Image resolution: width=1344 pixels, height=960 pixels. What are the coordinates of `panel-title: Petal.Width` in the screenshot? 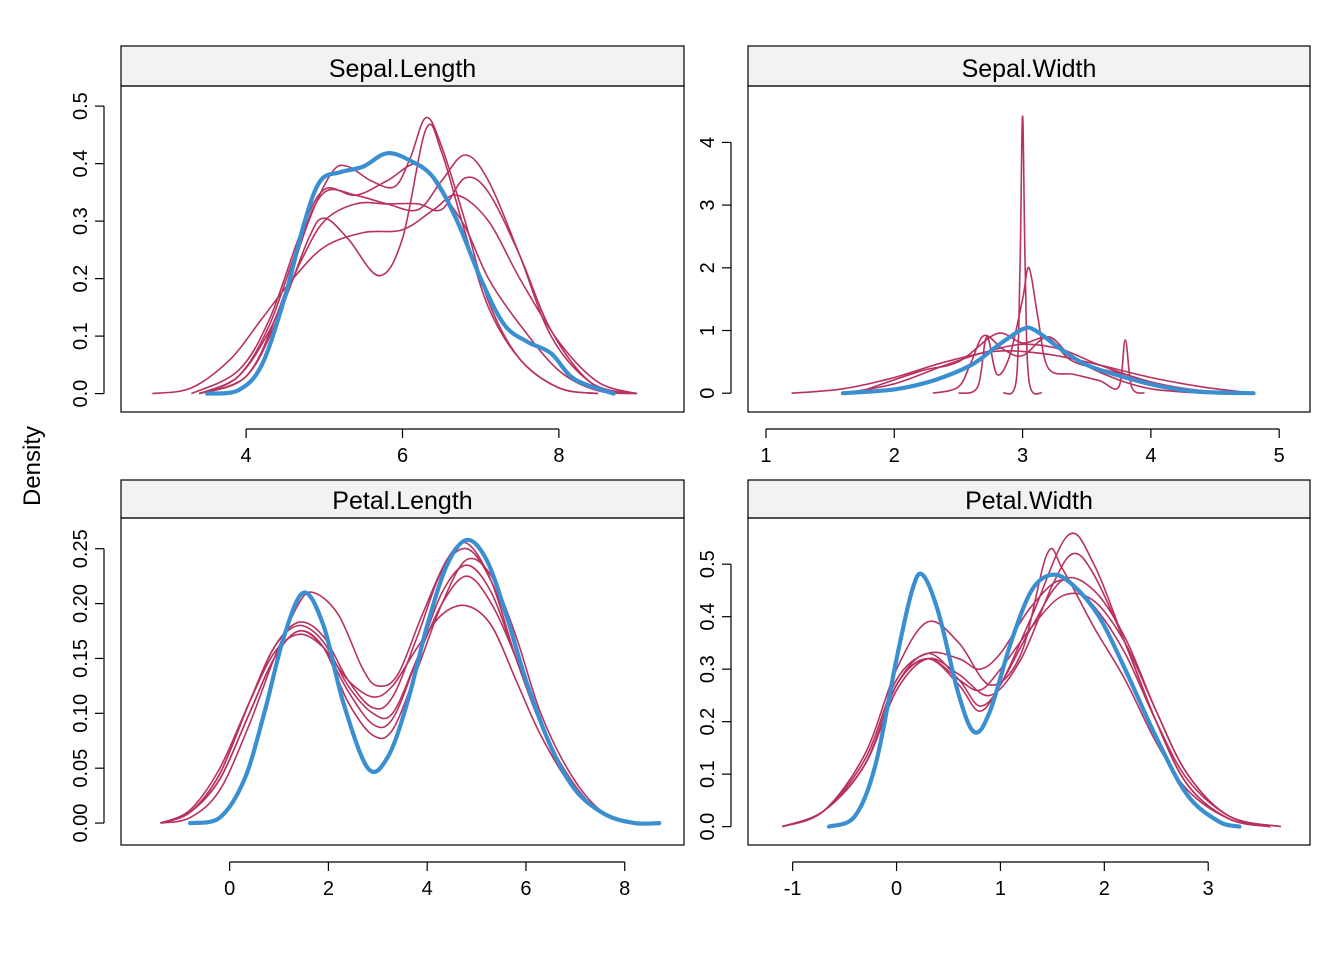 It's located at (1029, 501).